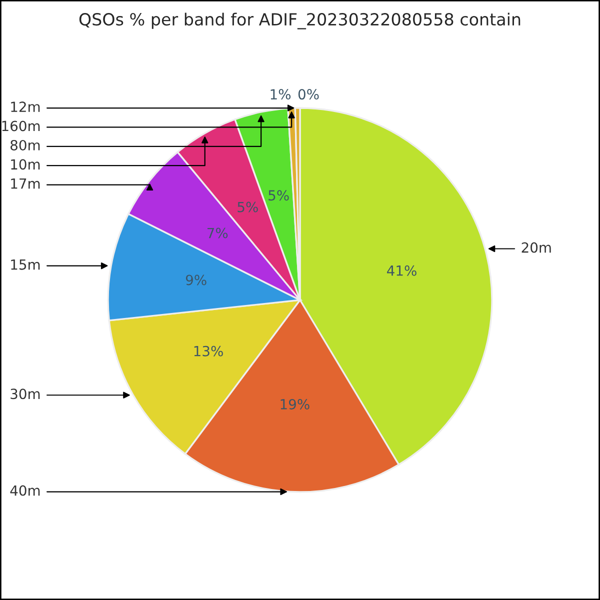  I want to click on slice-label: 80m, so click(25, 145).